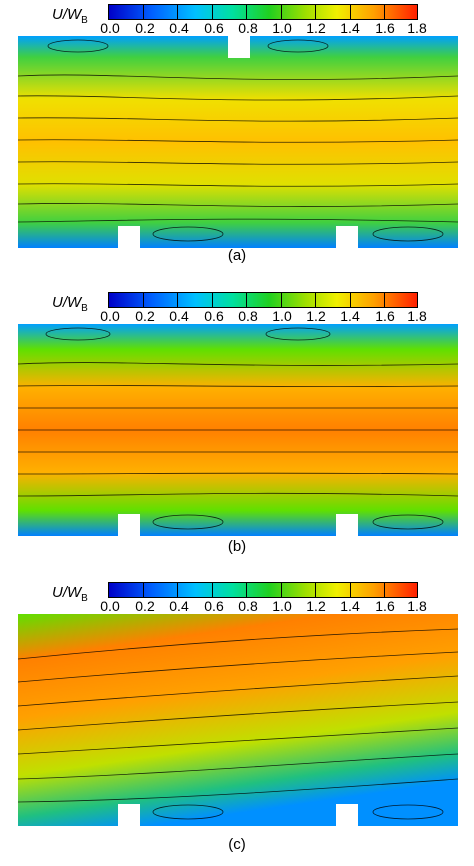  I want to click on panel-caption: (c), so click(237, 844).